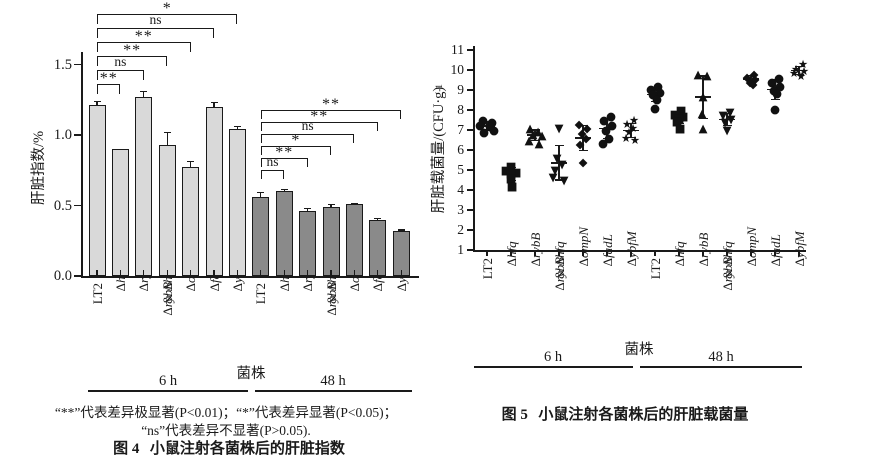 The height and width of the screenshot is (471, 896). I want to click on fig5-caption-title: 小鼠注射各菌株后的肝脏载菌量, so click(643, 415).